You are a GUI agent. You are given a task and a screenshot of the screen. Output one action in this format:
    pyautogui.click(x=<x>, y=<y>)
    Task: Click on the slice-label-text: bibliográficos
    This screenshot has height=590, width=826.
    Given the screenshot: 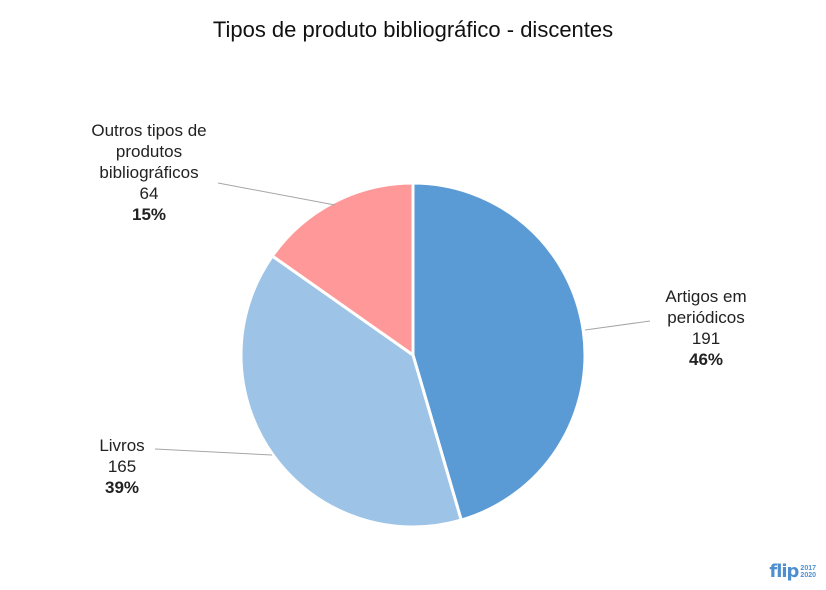 What is the action you would take?
    pyautogui.click(x=149, y=172)
    